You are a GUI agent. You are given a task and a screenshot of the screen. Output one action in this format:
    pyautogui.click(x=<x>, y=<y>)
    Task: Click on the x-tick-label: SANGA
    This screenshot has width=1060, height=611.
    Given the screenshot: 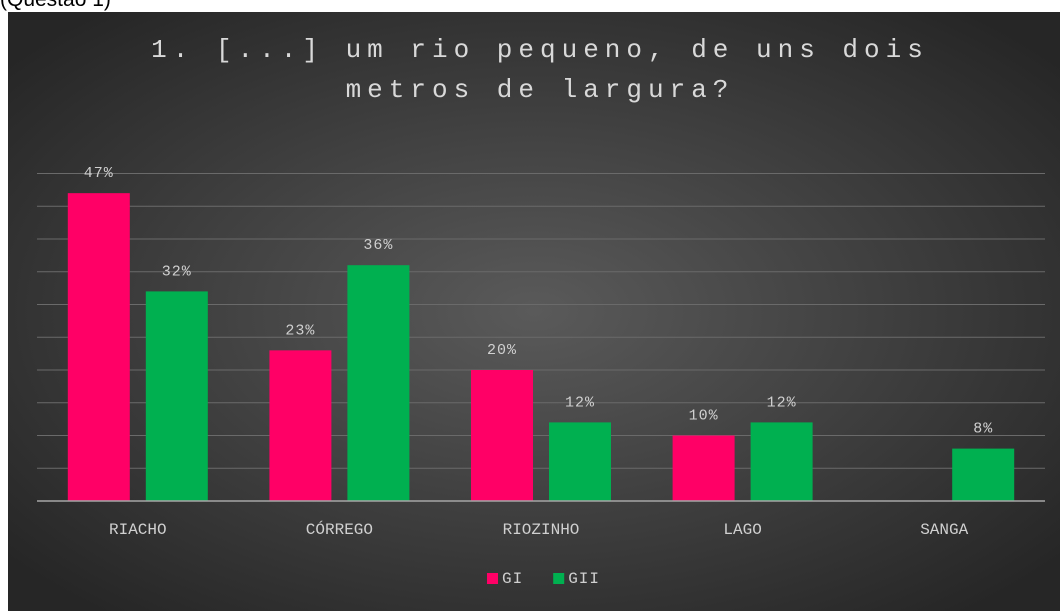 What is the action you would take?
    pyautogui.click(x=944, y=530)
    